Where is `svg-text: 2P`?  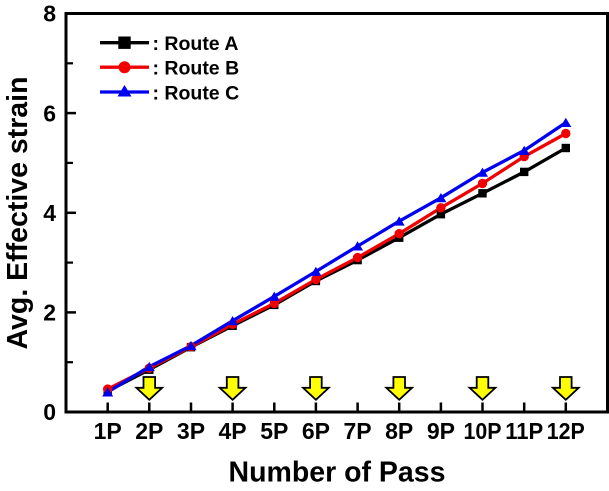 svg-text: 2P is located at coordinates (149, 431).